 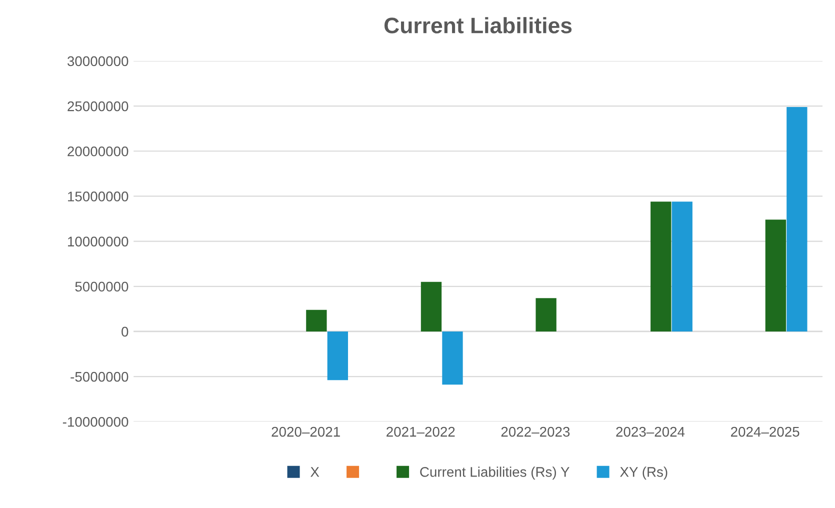 I want to click on y-tick-label: -5000000, so click(x=99, y=377).